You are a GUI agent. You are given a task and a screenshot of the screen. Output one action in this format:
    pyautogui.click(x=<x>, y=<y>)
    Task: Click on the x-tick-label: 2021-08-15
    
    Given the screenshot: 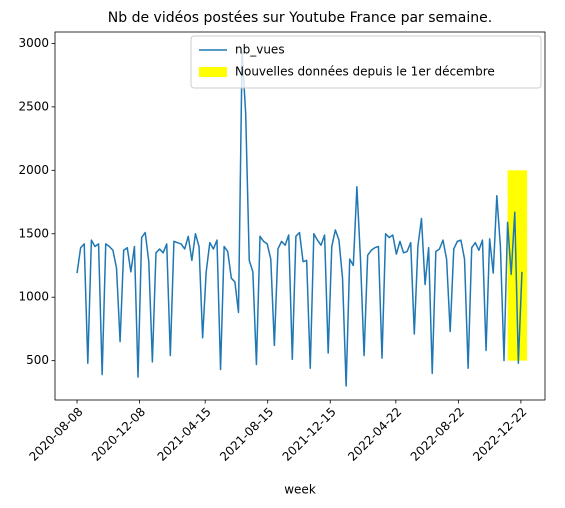 What is the action you would take?
    pyautogui.click(x=246, y=434)
    